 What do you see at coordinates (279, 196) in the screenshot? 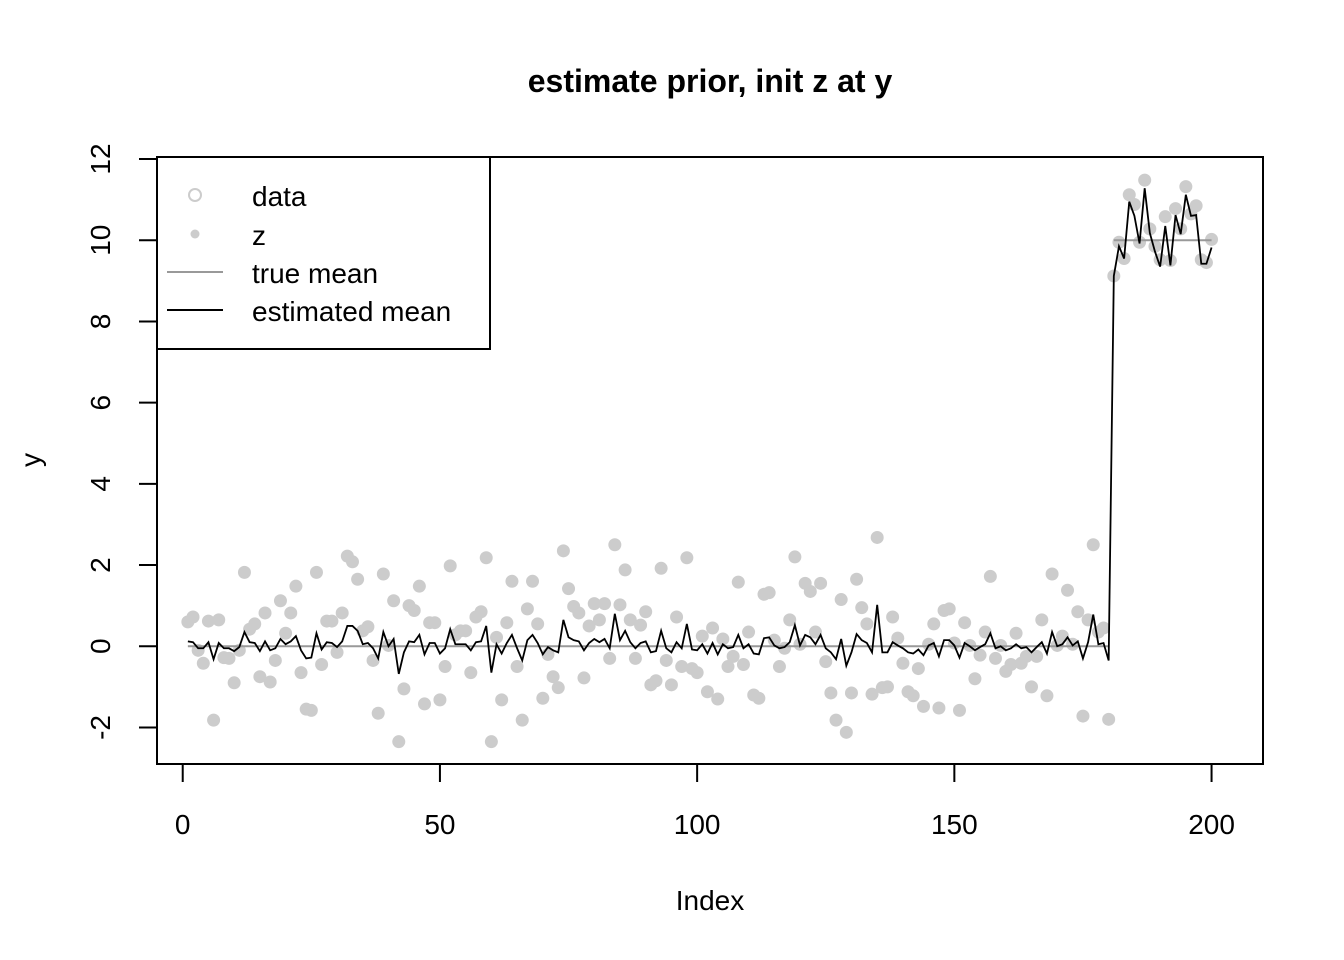
I see `legend-label: data` at bounding box center [279, 196].